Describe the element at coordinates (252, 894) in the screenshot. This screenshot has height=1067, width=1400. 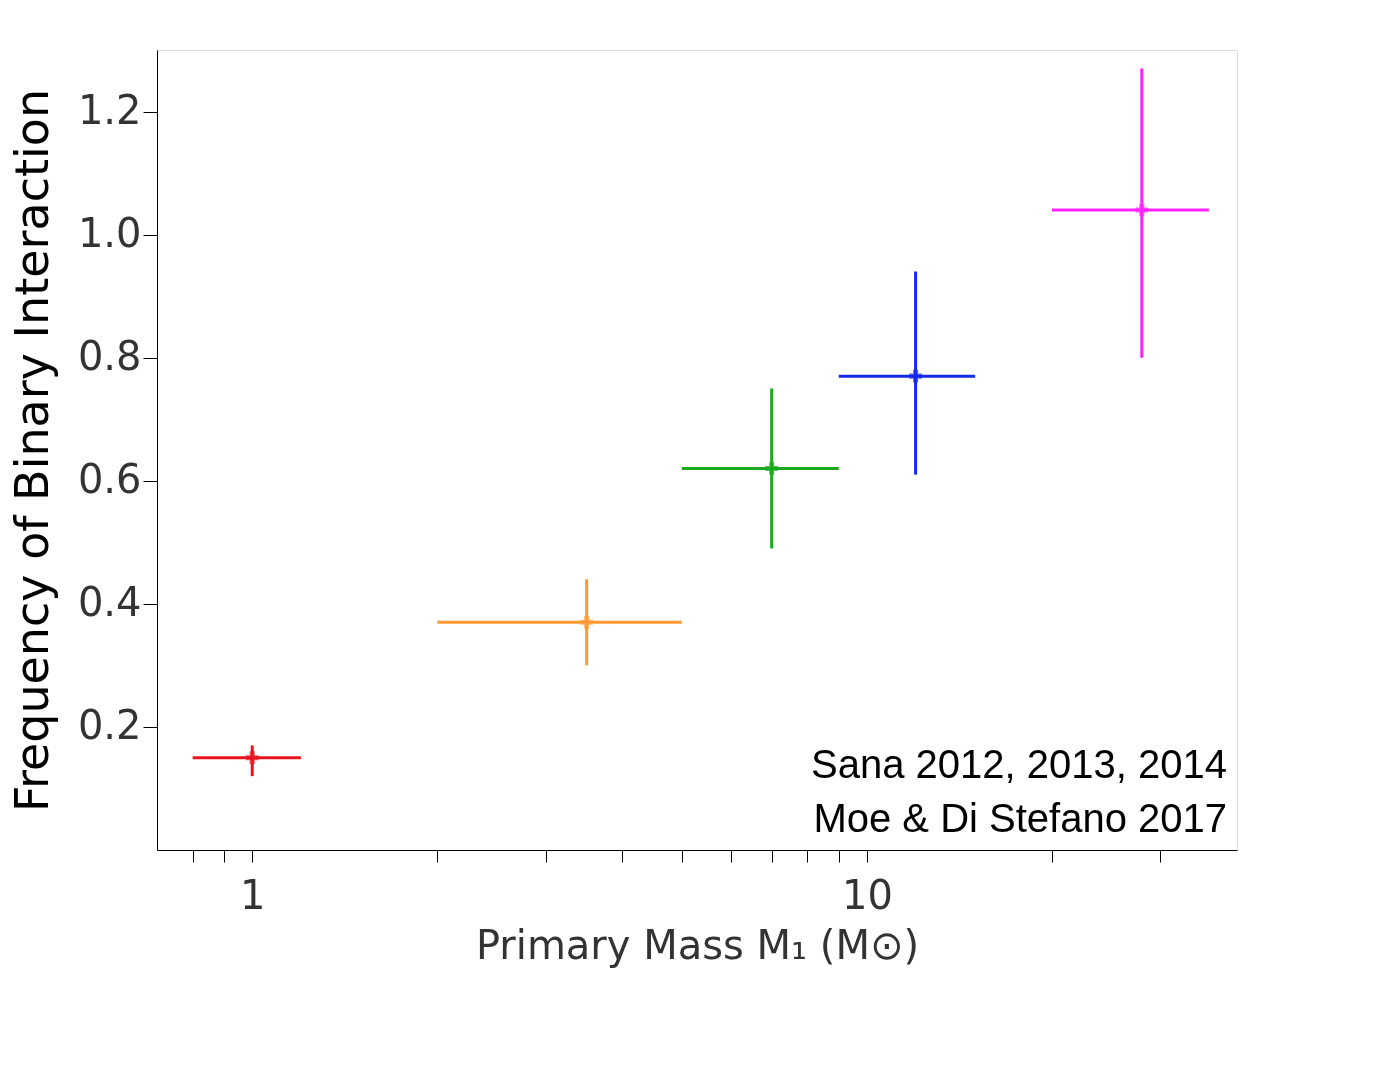
I see `x-tick-label: 1` at that location.